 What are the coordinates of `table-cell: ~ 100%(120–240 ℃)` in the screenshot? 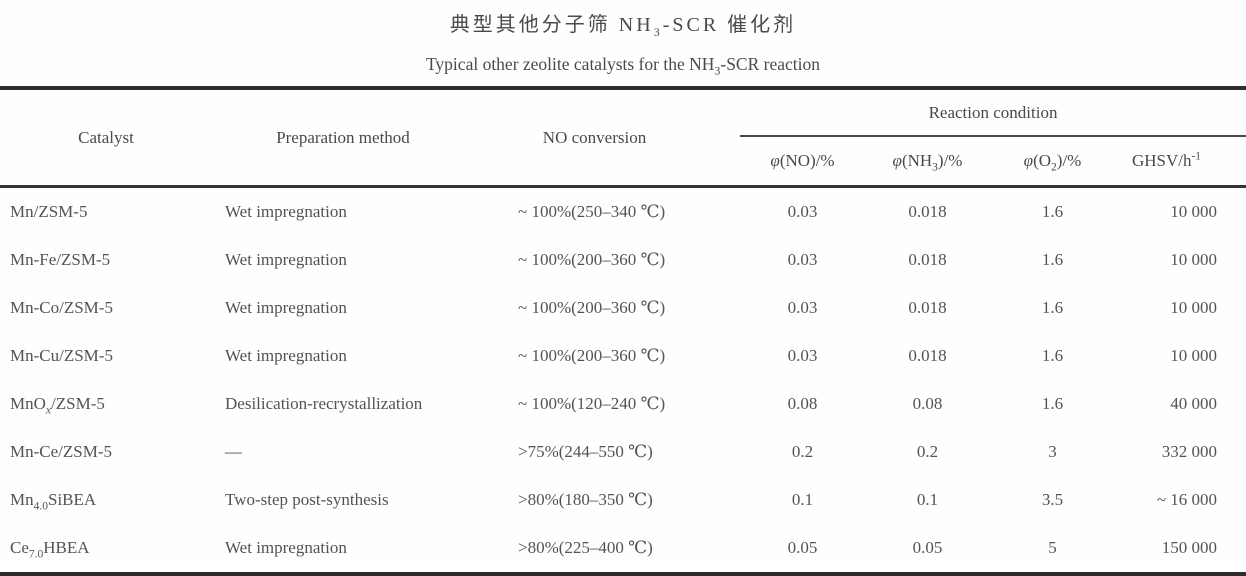 It's located at (592, 403).